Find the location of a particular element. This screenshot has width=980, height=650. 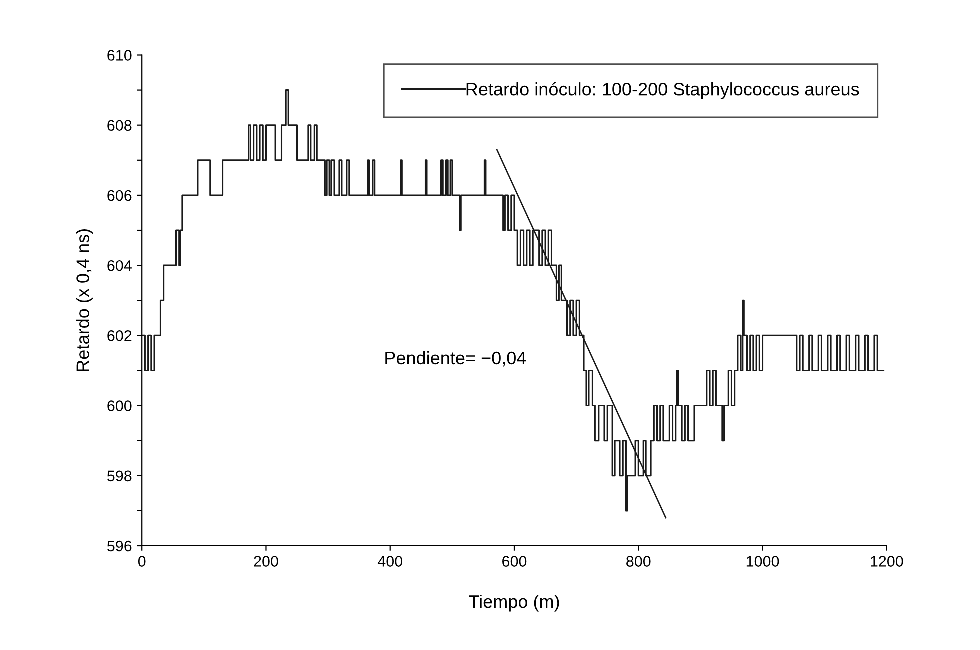

y-tick-label: 600 is located at coordinates (120, 406).